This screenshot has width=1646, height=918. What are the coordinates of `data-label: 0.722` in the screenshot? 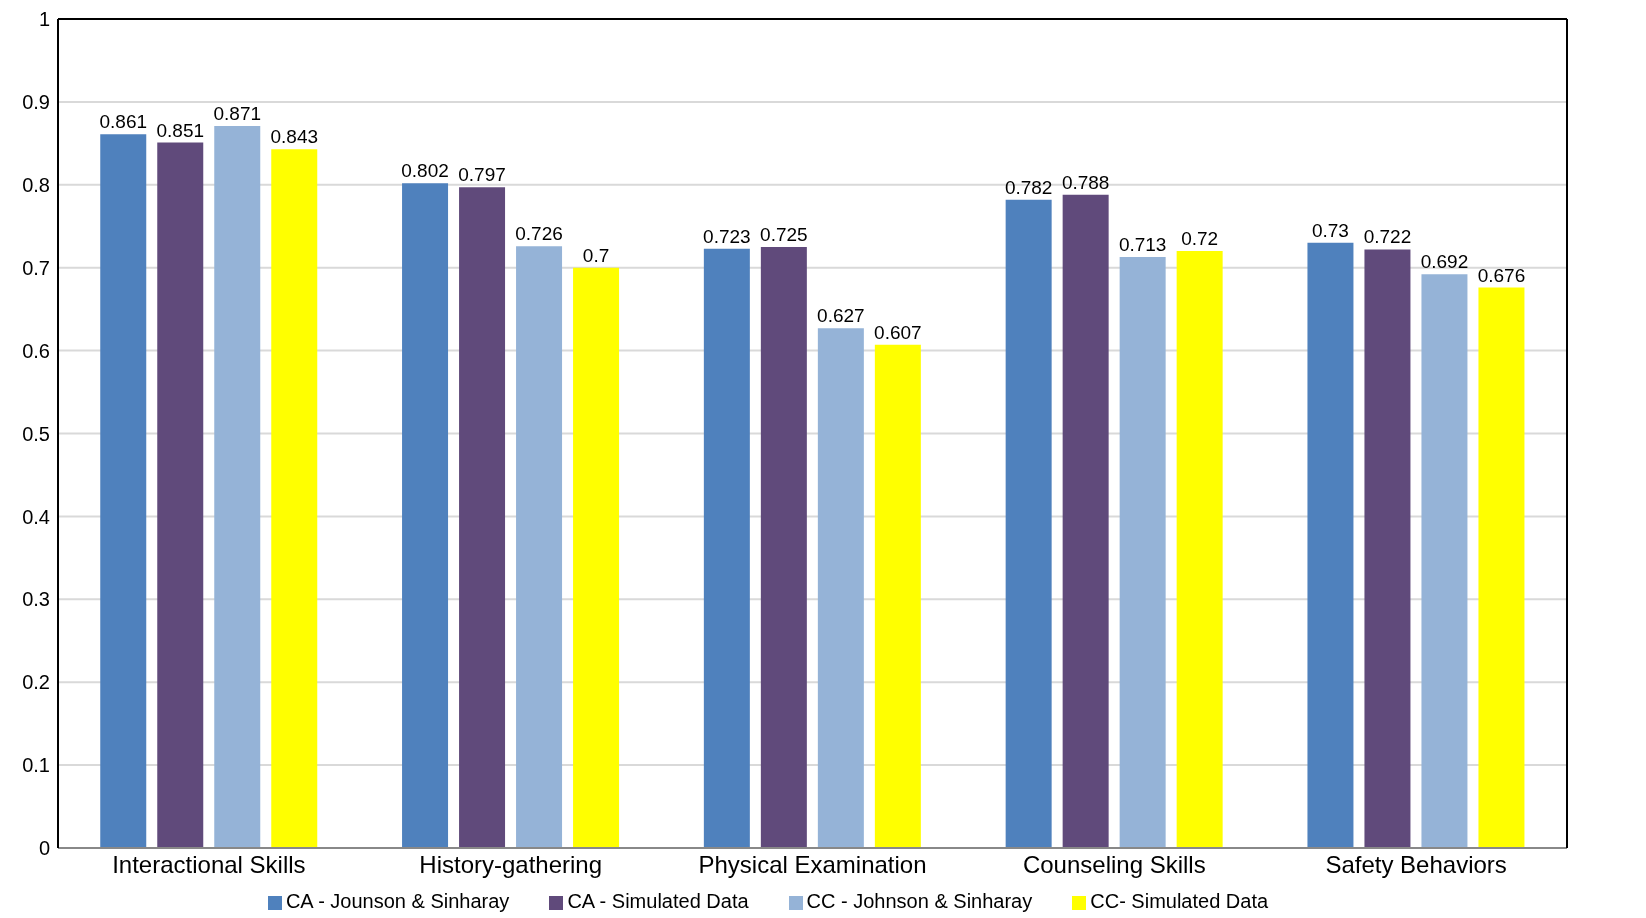 It's located at (1387, 237).